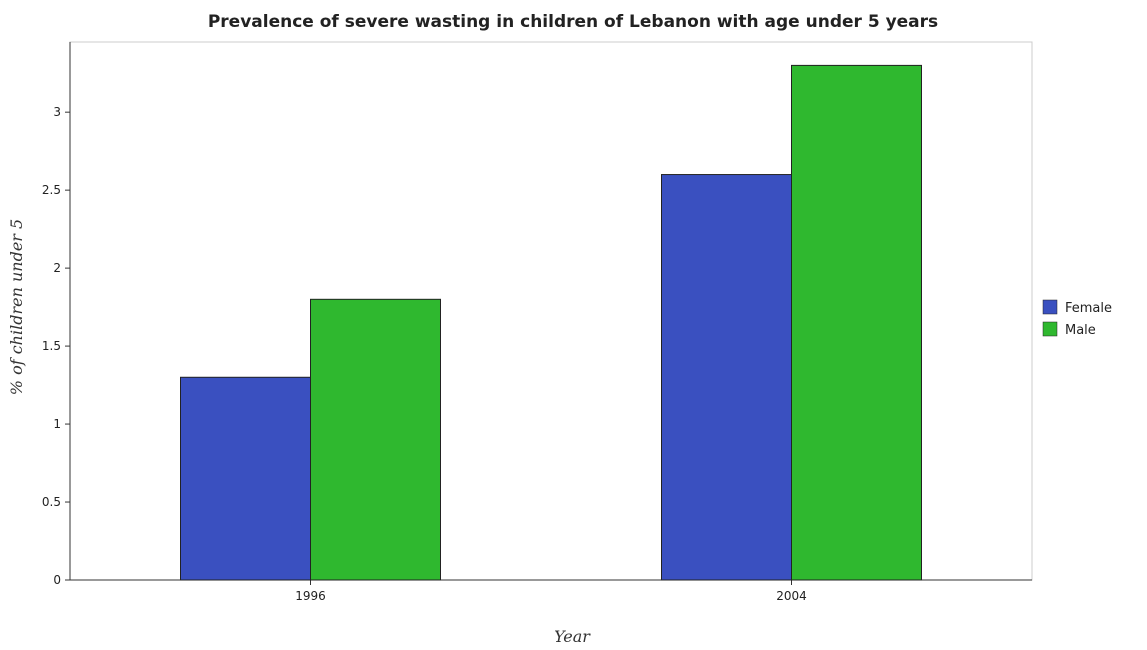  Describe the element at coordinates (856, 322) in the screenshot. I see `bar-male-2004` at that location.